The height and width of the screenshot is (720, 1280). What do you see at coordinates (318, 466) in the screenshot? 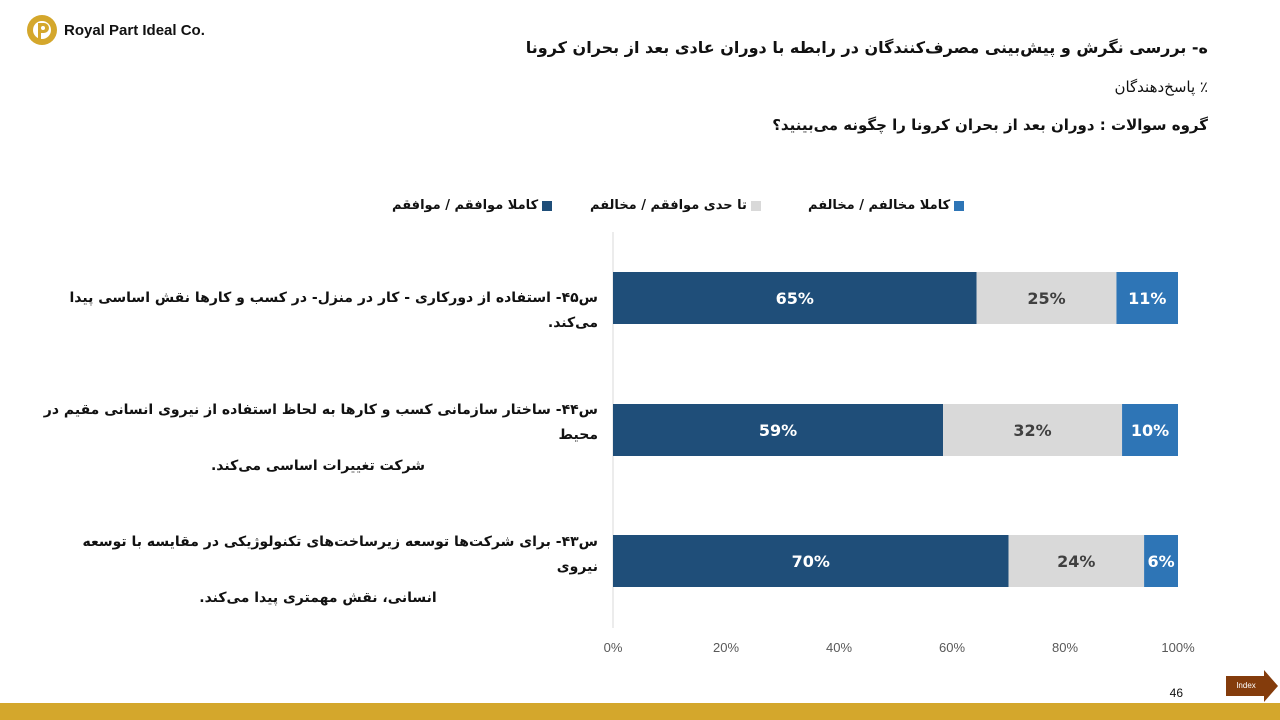
I see `question-label-line: شرکت تغییرات اساسی می‌کند.` at bounding box center [318, 466].